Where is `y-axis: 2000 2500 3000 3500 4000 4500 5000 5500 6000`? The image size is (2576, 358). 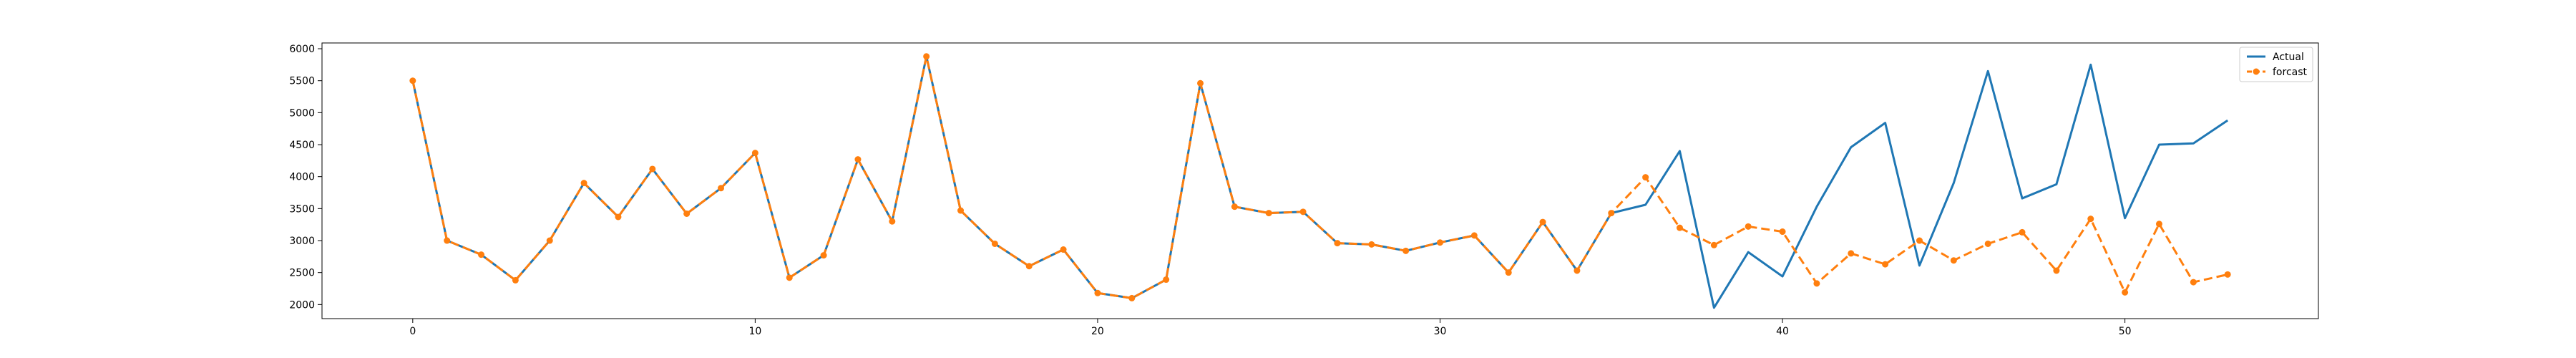
y-axis: 2000 2500 3000 3500 4000 4500 5000 5500 6000 is located at coordinates (305, 177).